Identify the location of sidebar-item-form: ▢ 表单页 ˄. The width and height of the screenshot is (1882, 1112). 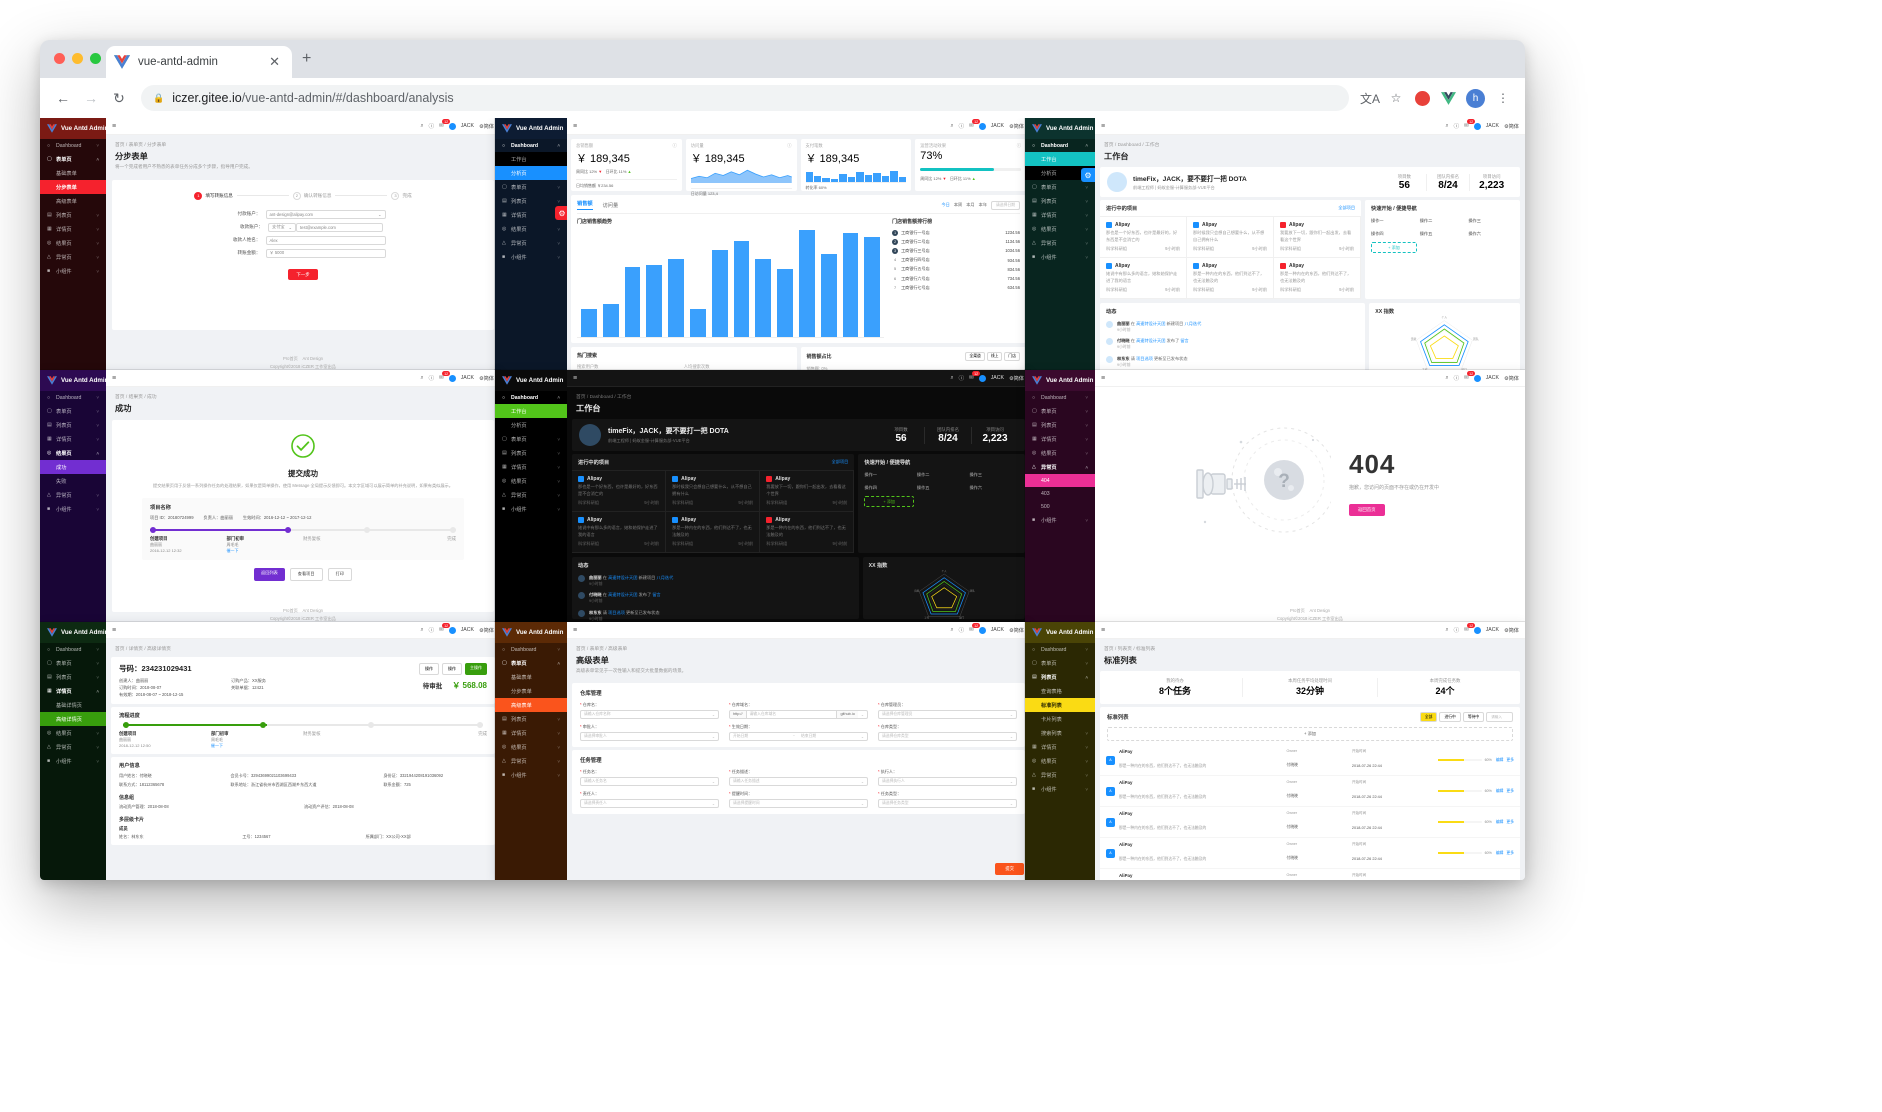
(531, 663).